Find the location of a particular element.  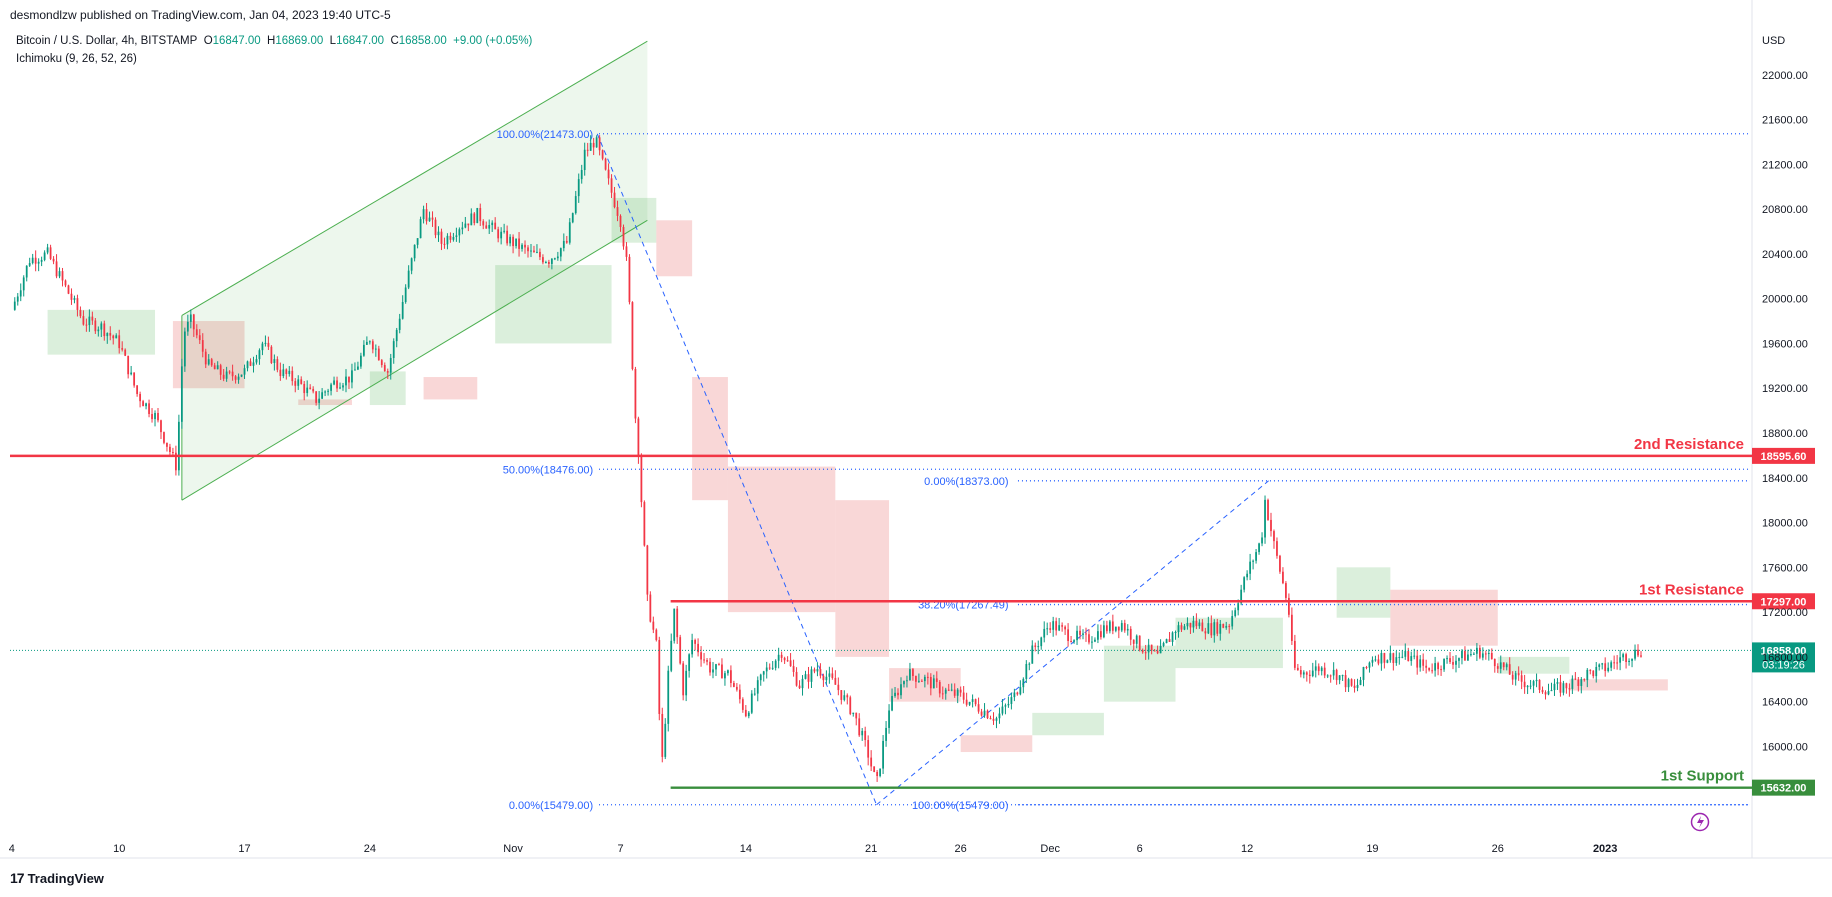

channel-lower-line is located at coordinates (414, 360).